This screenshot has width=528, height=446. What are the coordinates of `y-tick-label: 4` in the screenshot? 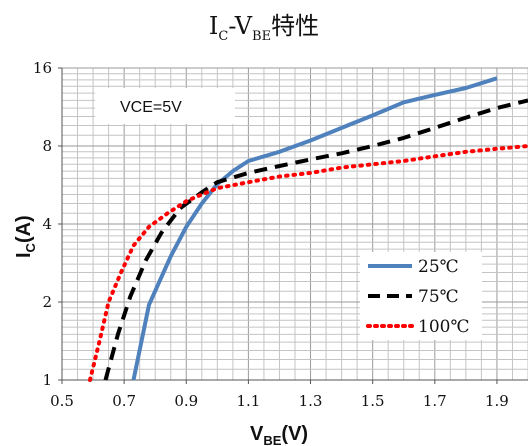 It's located at (47, 224).